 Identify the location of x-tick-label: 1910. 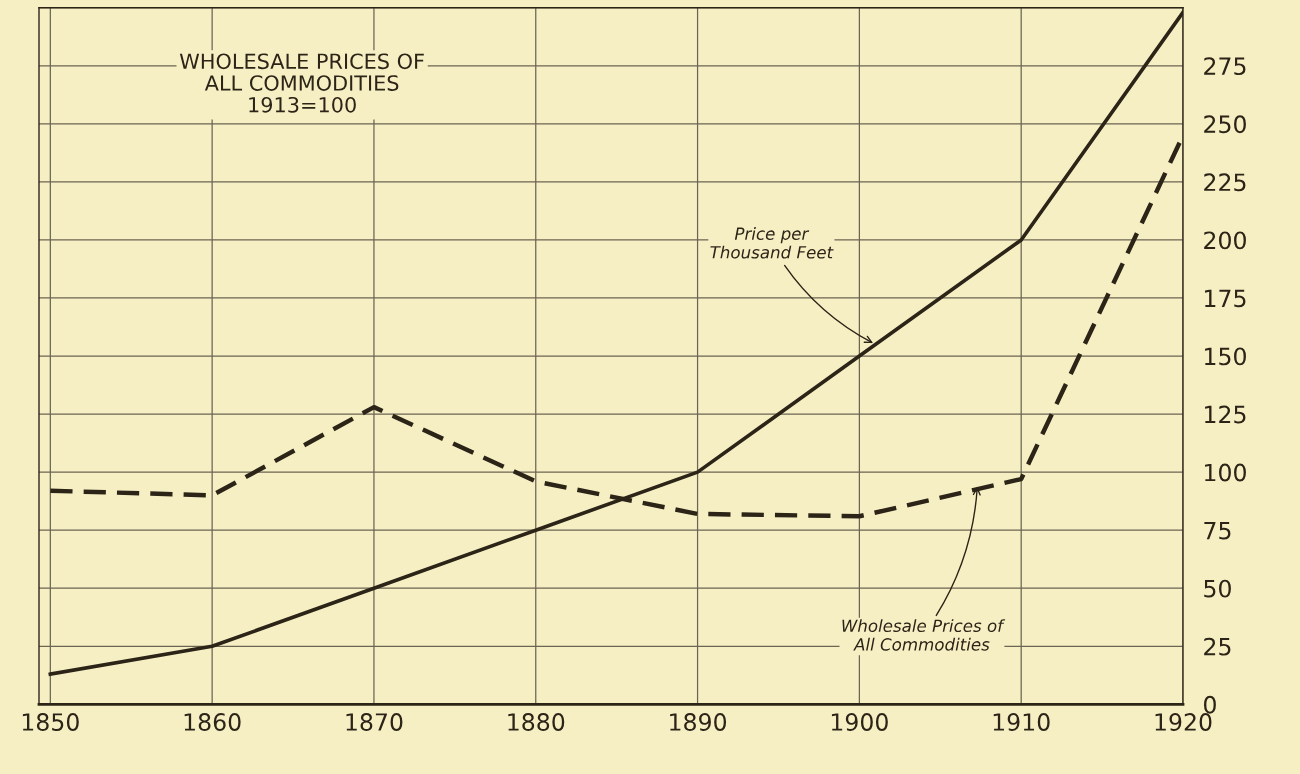
(1021, 722).